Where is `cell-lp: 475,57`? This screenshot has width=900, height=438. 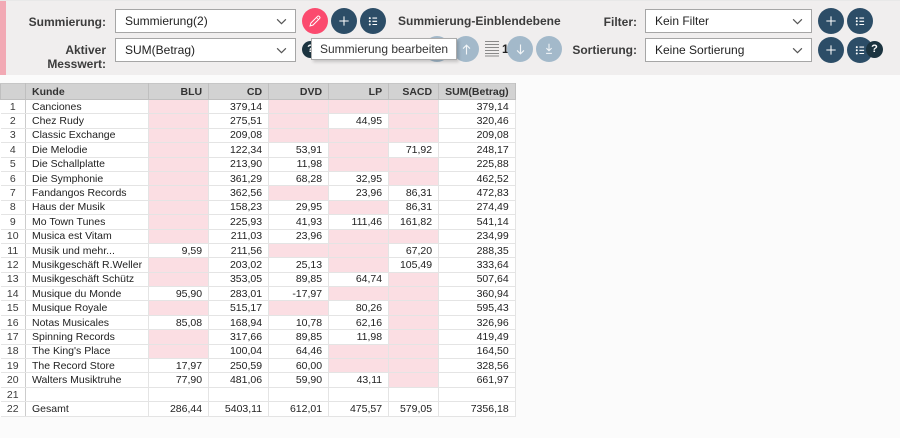 cell-lp: 475,57 is located at coordinates (359, 409).